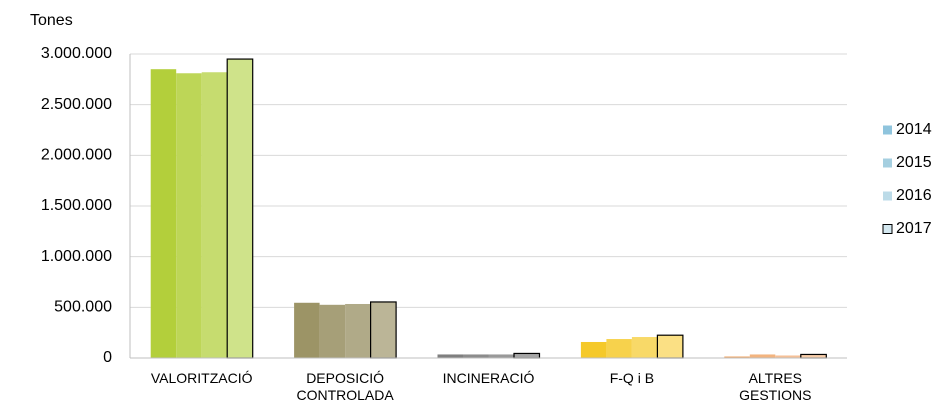 The height and width of the screenshot is (408, 952). I want to click on x-tick-label: F-Q i B, so click(632, 378).